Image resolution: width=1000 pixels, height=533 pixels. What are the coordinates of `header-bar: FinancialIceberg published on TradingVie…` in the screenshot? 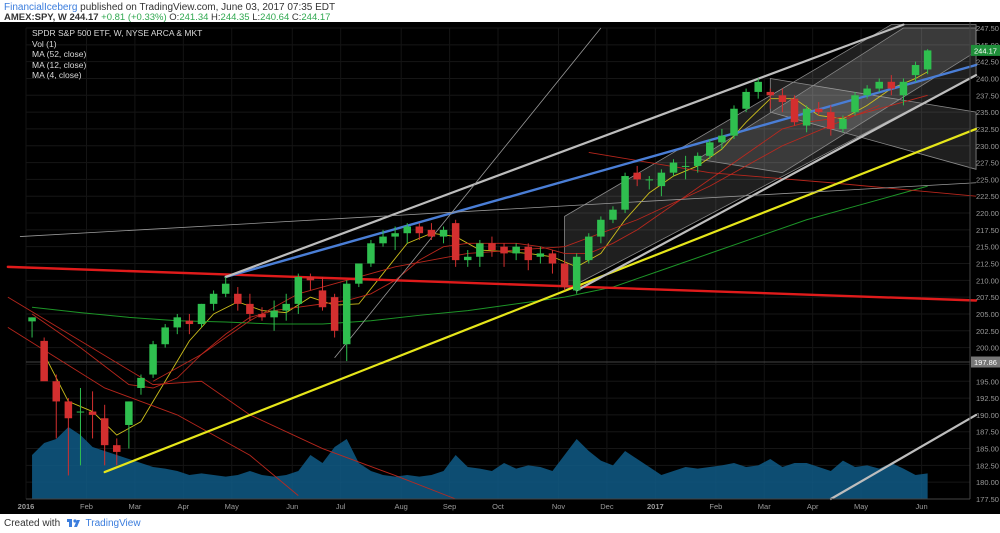 It's located at (500, 11).